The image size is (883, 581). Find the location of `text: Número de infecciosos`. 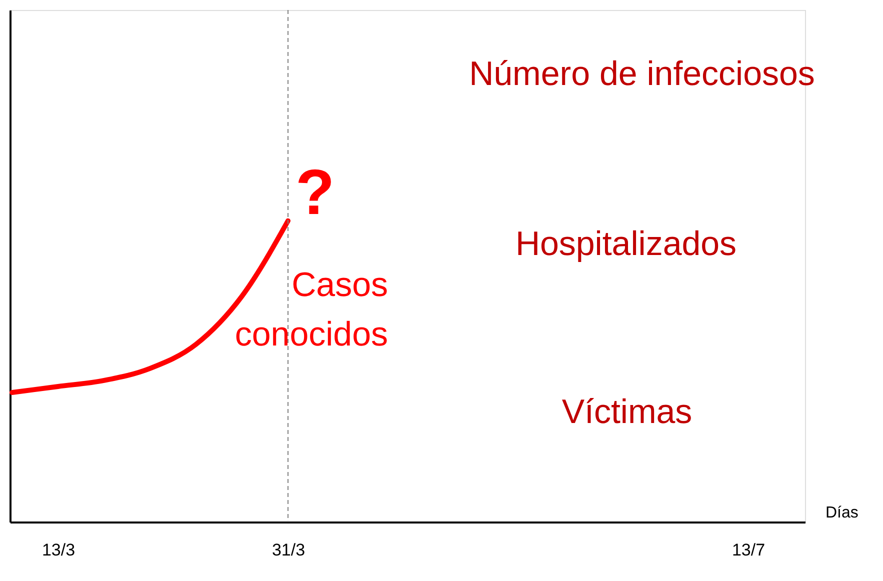

text: Número de infecciosos is located at coordinates (642, 74).